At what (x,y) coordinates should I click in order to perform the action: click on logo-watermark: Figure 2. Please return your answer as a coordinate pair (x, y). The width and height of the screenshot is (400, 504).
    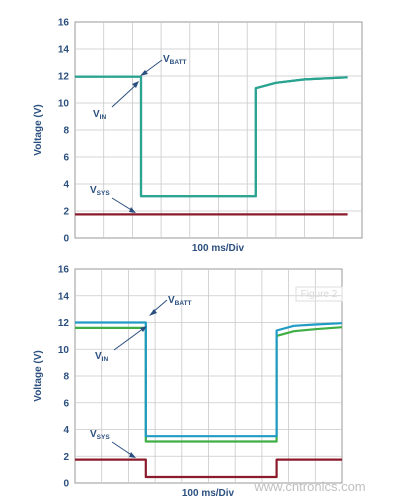
    Looking at the image, I should click on (319, 294).